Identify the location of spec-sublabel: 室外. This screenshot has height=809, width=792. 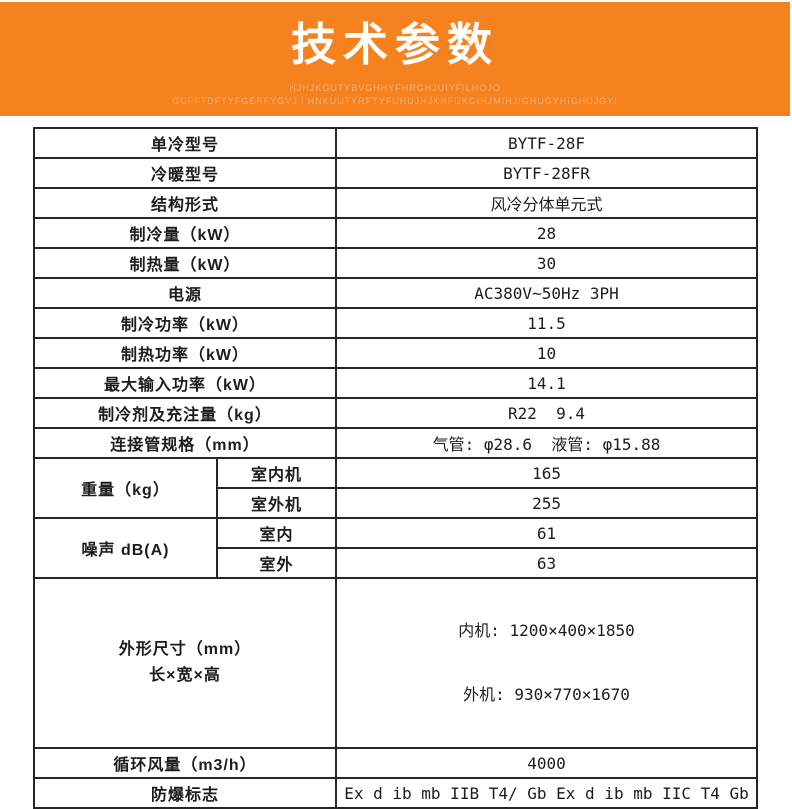
(276, 563).